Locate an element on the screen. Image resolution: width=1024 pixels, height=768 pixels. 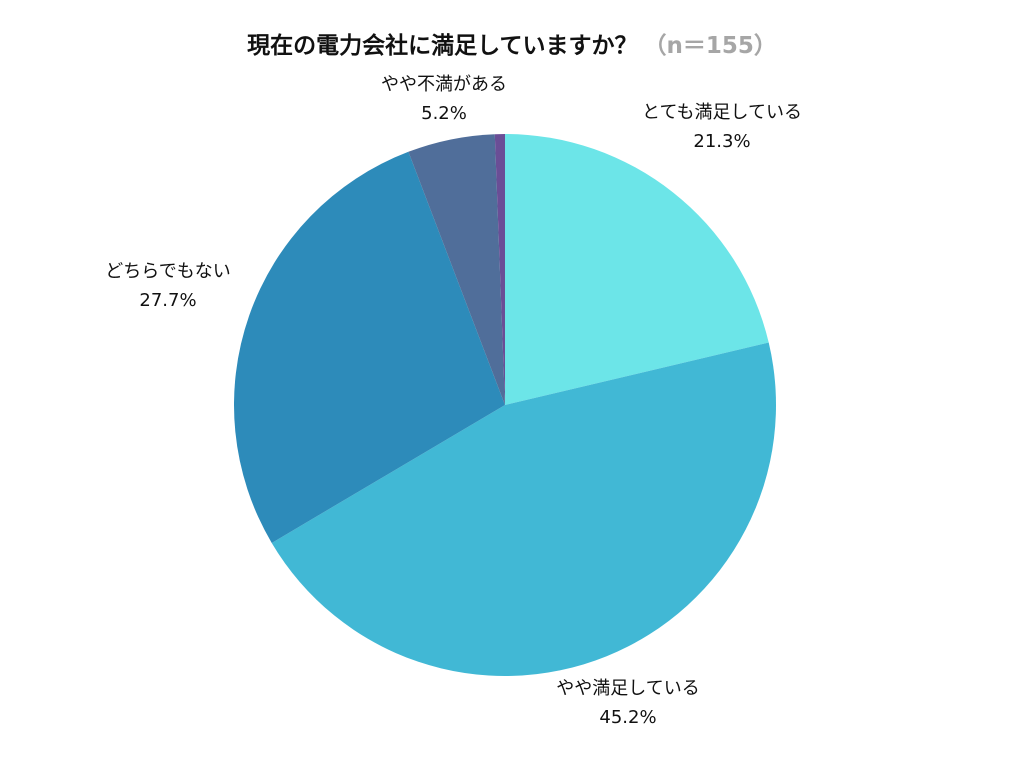
chart-title: 現在の電力会社に満足していますか？ （n＝155） is located at coordinates (512, 43).